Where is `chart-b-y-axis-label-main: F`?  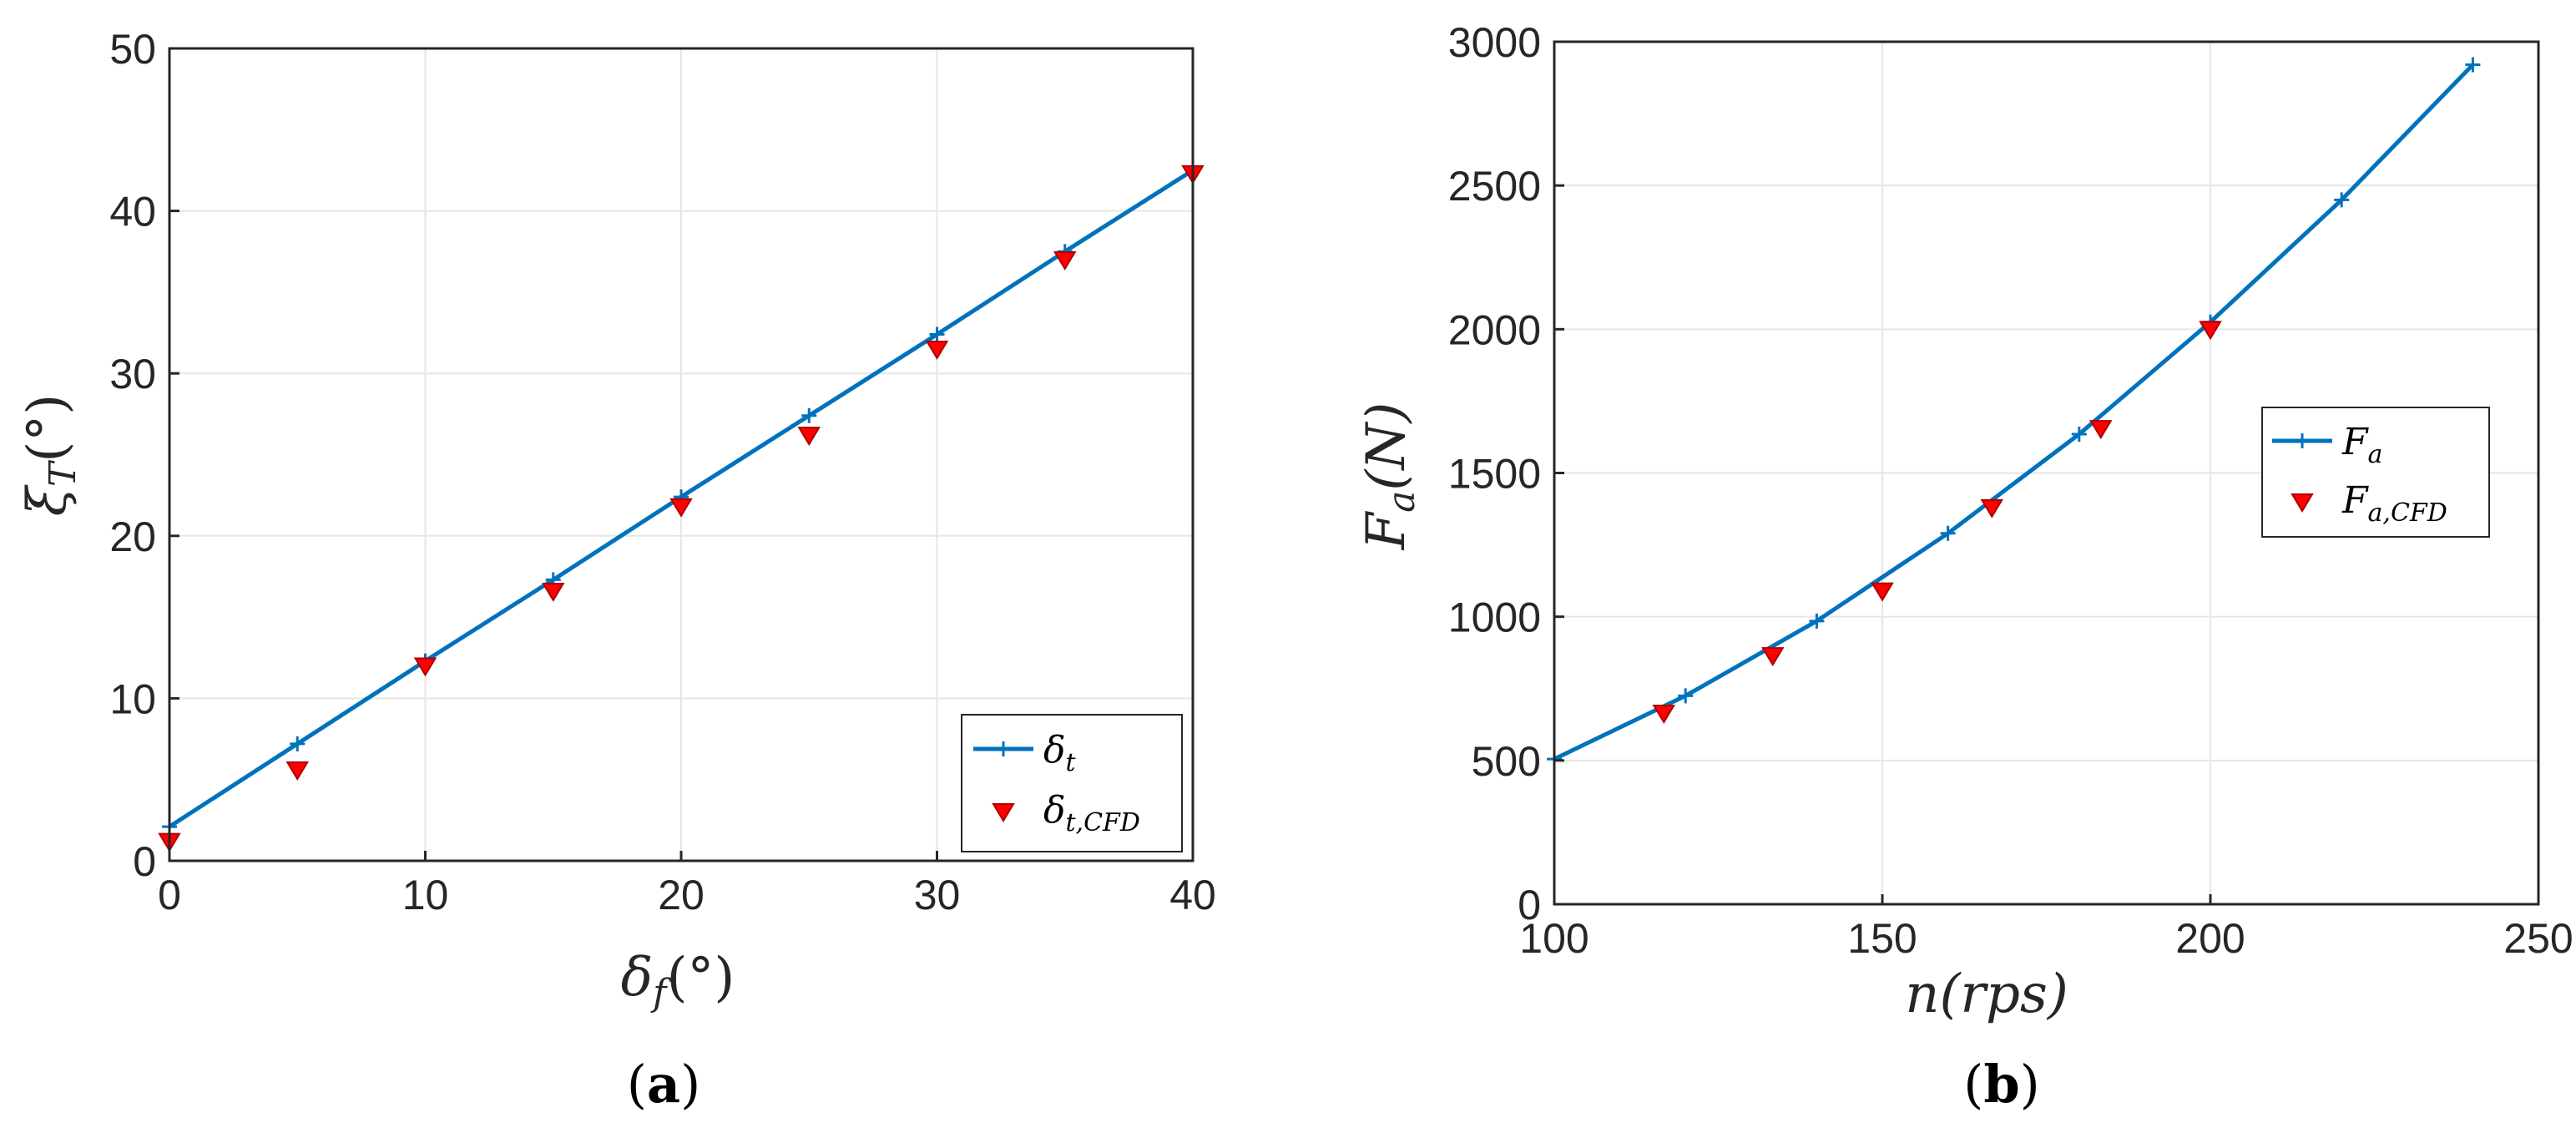 chart-b-y-axis-label-main: F is located at coordinates (1386, 530).